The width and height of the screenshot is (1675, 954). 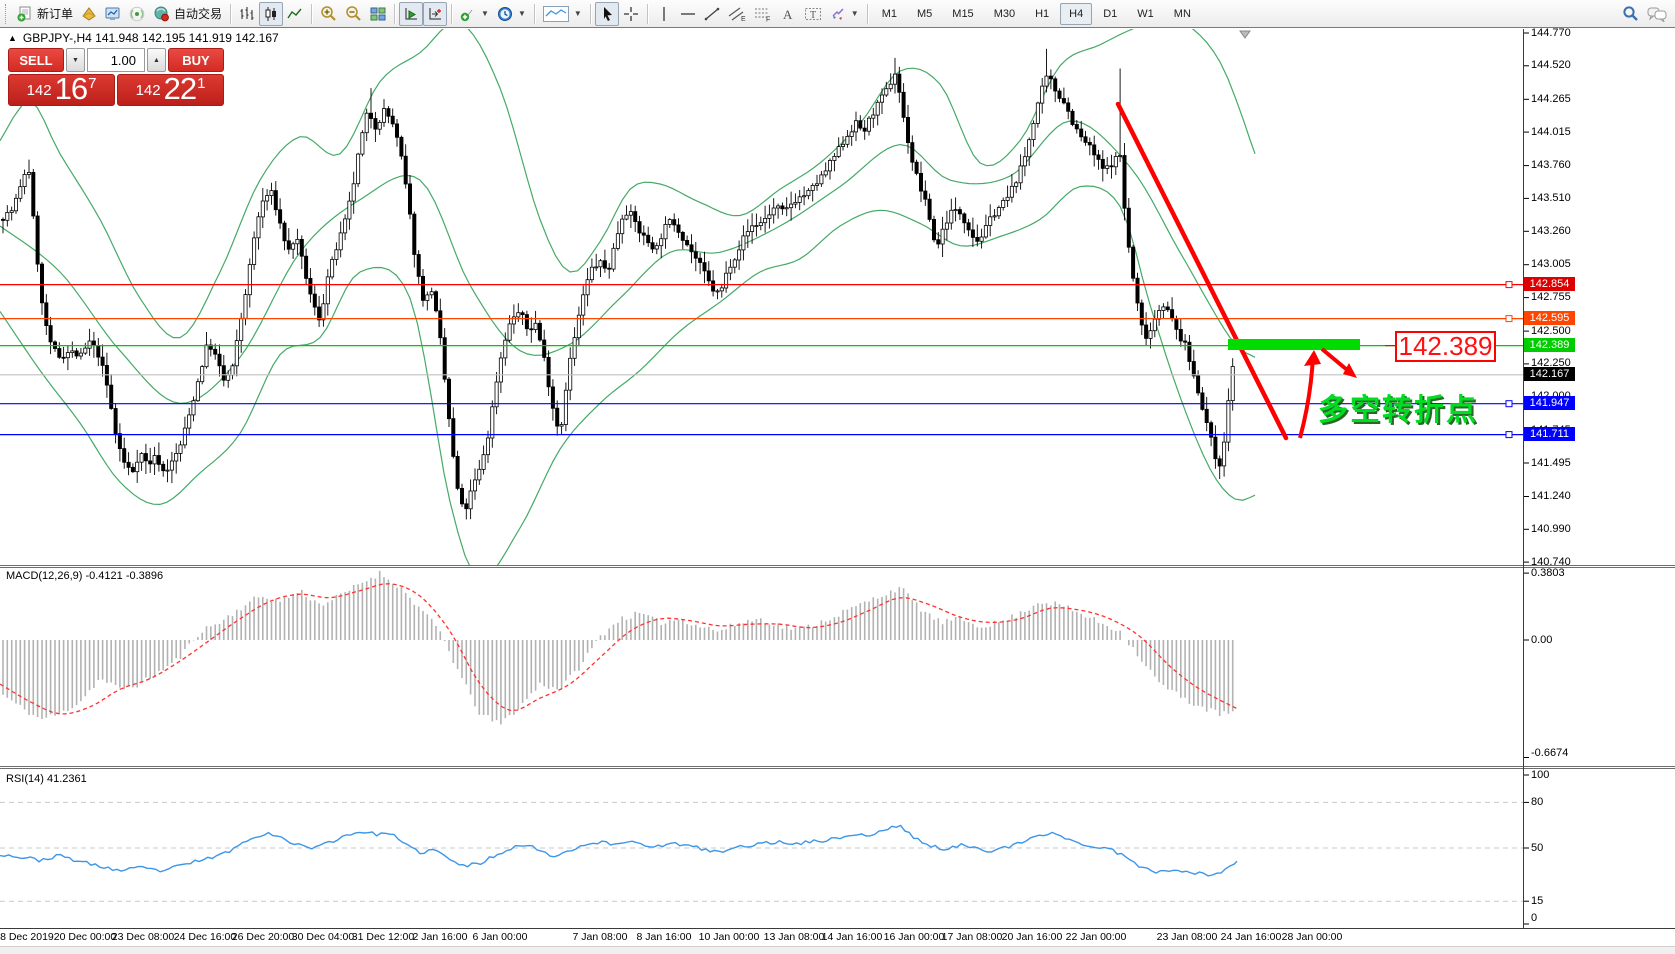 I want to click on timeframe-button-m30: M30, so click(x=1004, y=14).